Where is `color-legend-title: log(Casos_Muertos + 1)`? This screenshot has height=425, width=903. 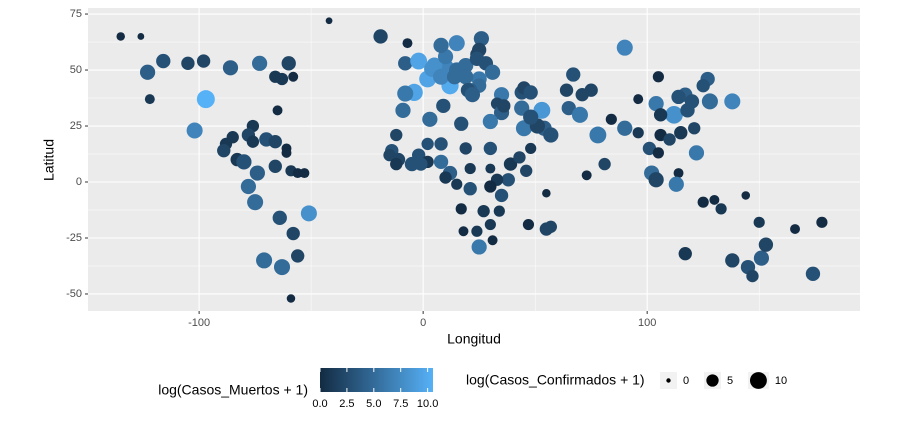 color-legend-title: log(Casos_Muertos + 1) is located at coordinates (233, 390).